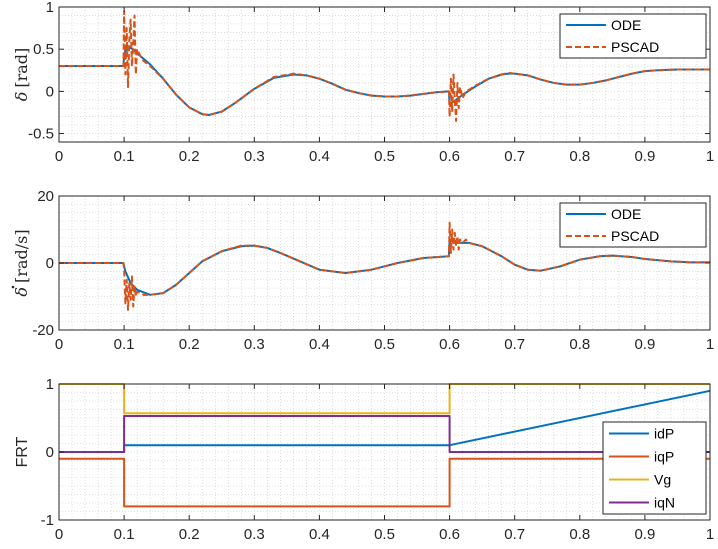 This screenshot has height=549, width=718. Describe the element at coordinates (43, 330) in the screenshot. I see `y-tick-label: -20` at that location.